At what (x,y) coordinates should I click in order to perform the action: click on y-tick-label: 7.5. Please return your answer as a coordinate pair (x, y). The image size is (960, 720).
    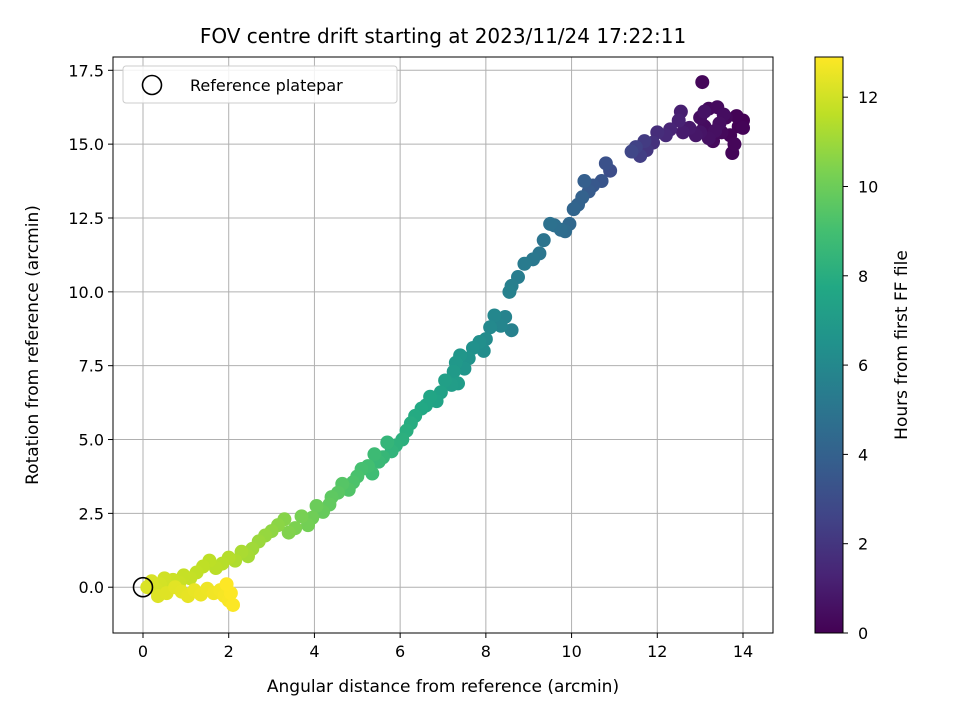
    Looking at the image, I should click on (91, 366).